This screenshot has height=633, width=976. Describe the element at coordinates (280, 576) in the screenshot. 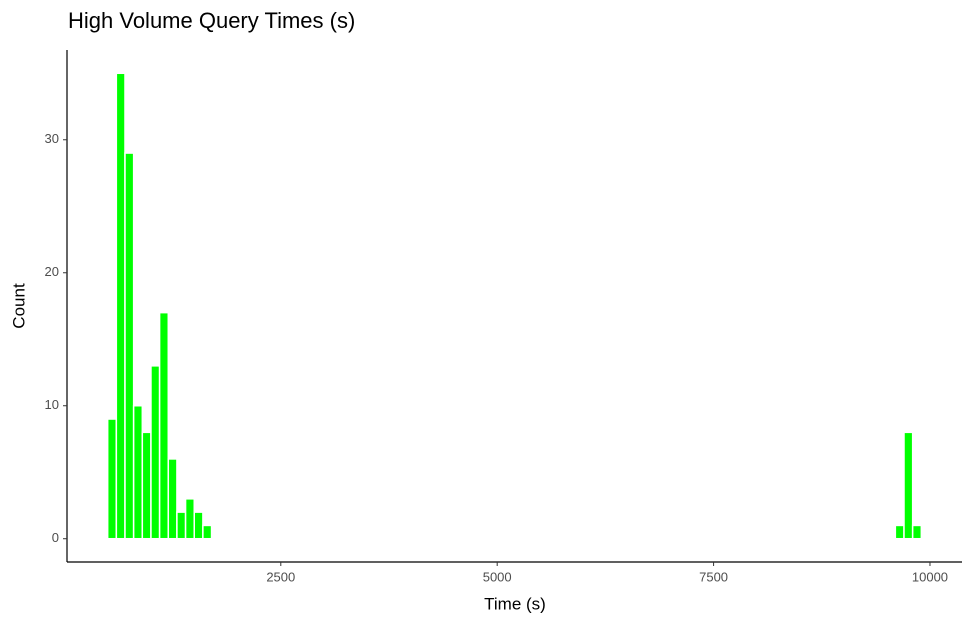

I see `x-tick-label: 2500` at that location.